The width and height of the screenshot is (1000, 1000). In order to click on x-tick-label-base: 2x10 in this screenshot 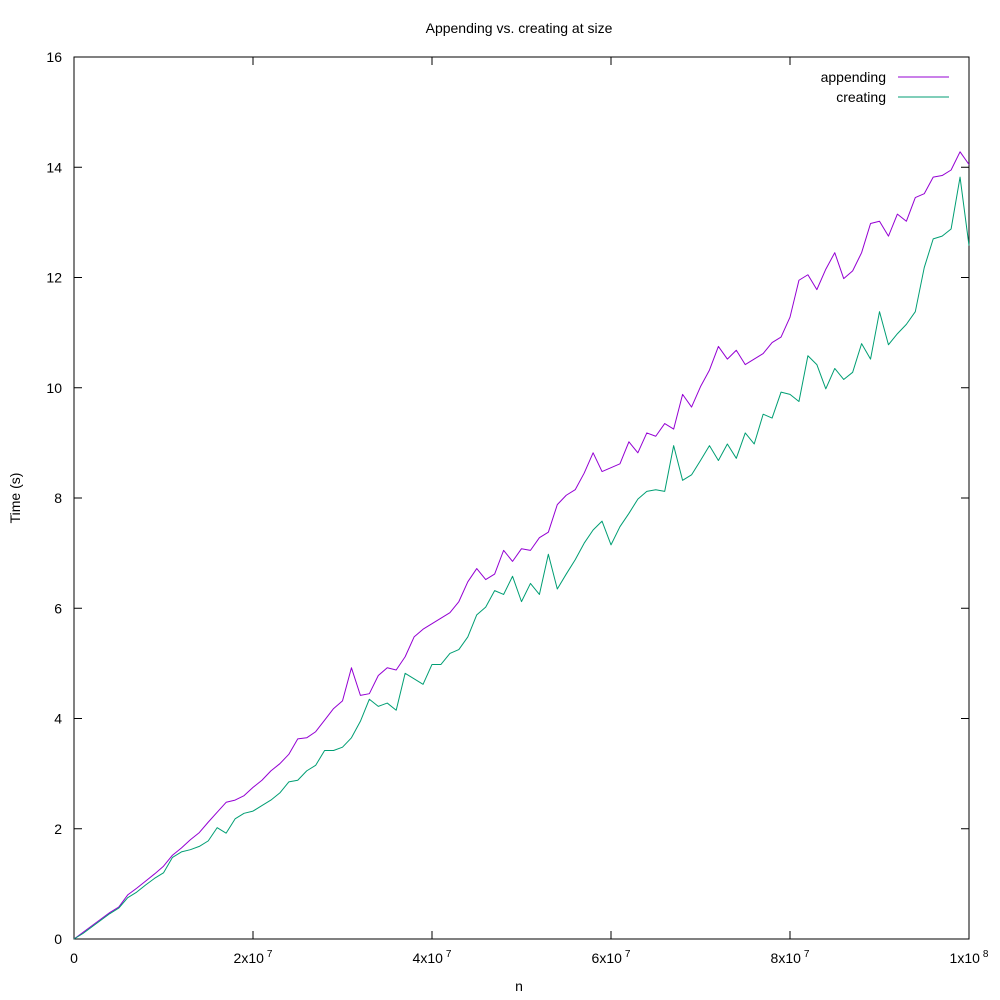, I will do `click(249, 958)`.